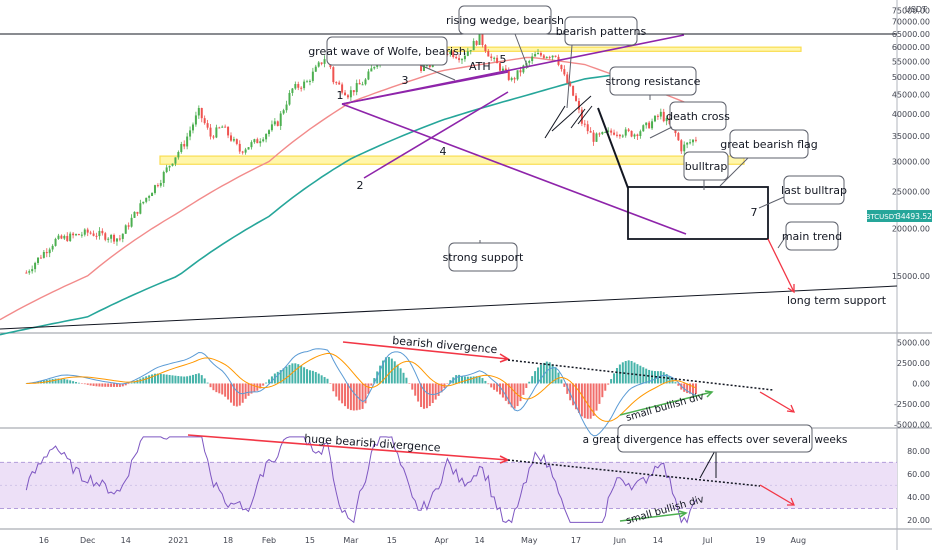 The image size is (932, 550). Describe the element at coordinates (228, 540) in the screenshot. I see `date-tick-label: 18` at that location.